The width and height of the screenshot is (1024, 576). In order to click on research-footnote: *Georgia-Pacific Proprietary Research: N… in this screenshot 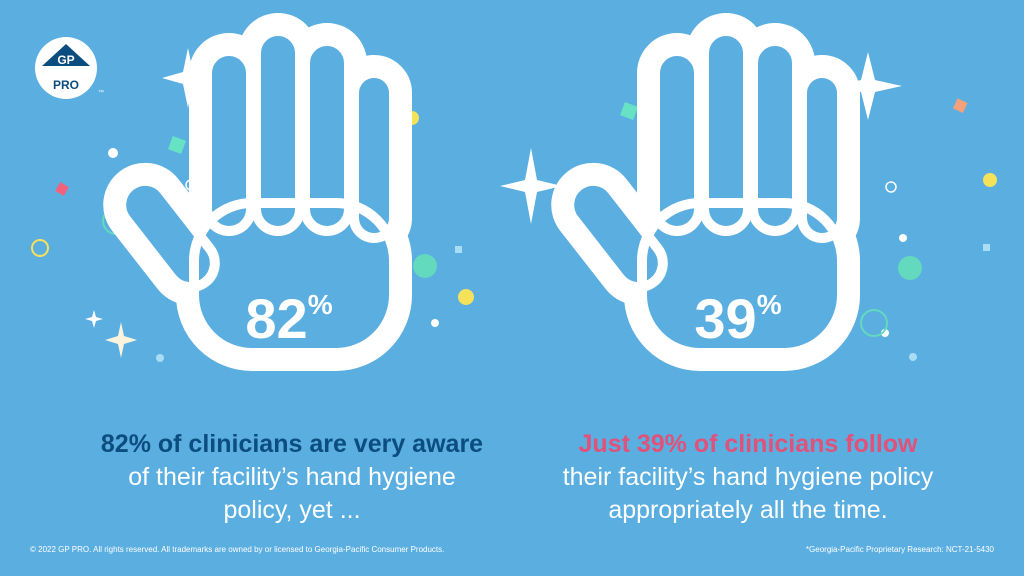, I will do `click(899, 549)`.